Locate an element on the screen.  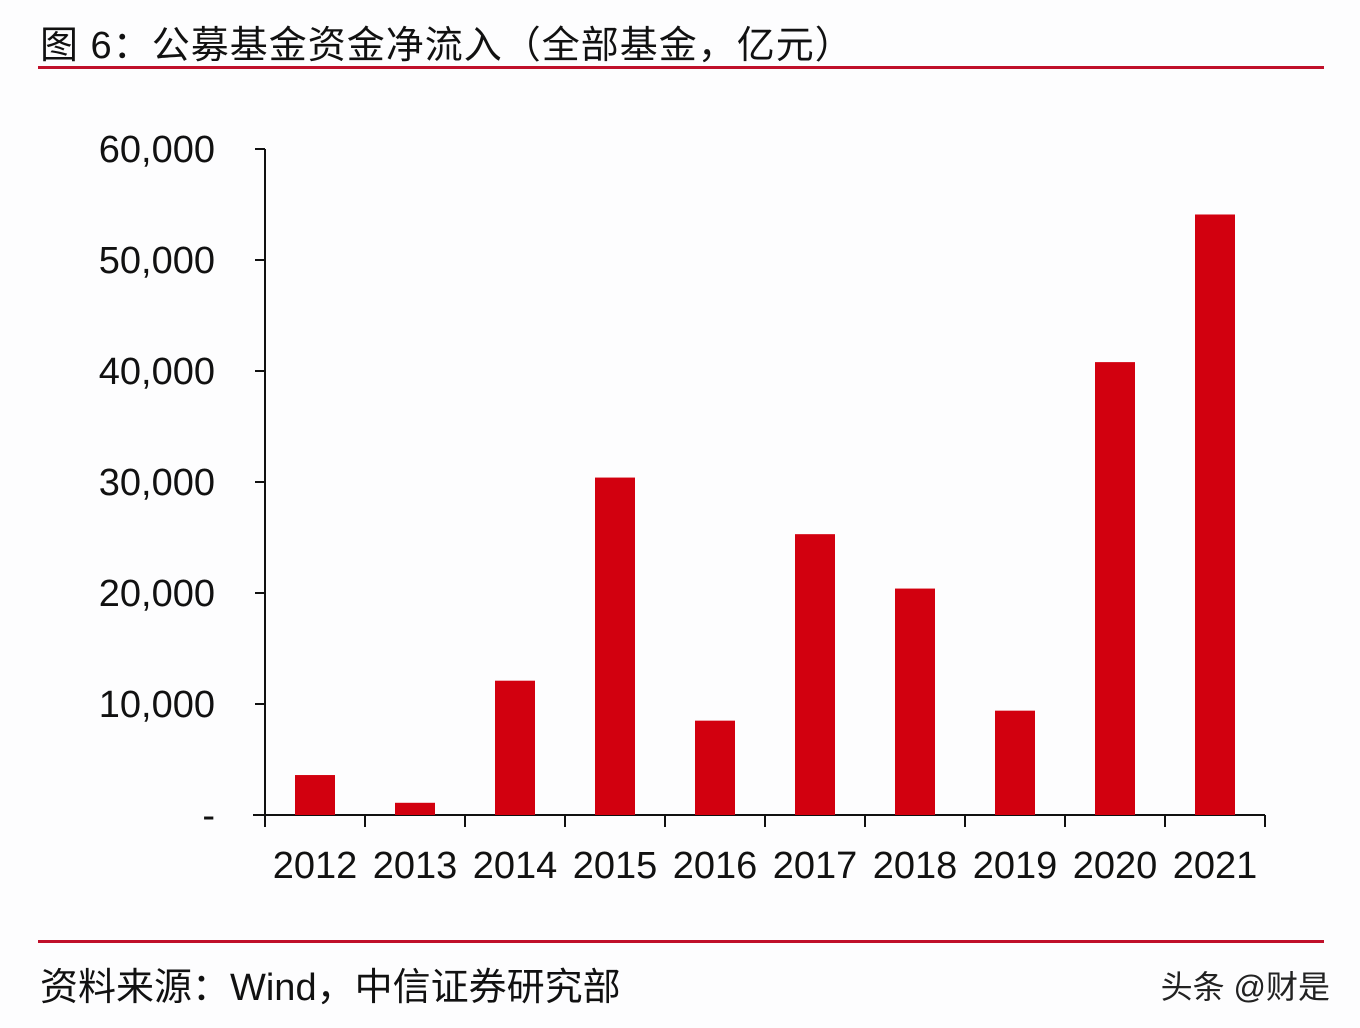
y-tick-label: - is located at coordinates (208, 816).